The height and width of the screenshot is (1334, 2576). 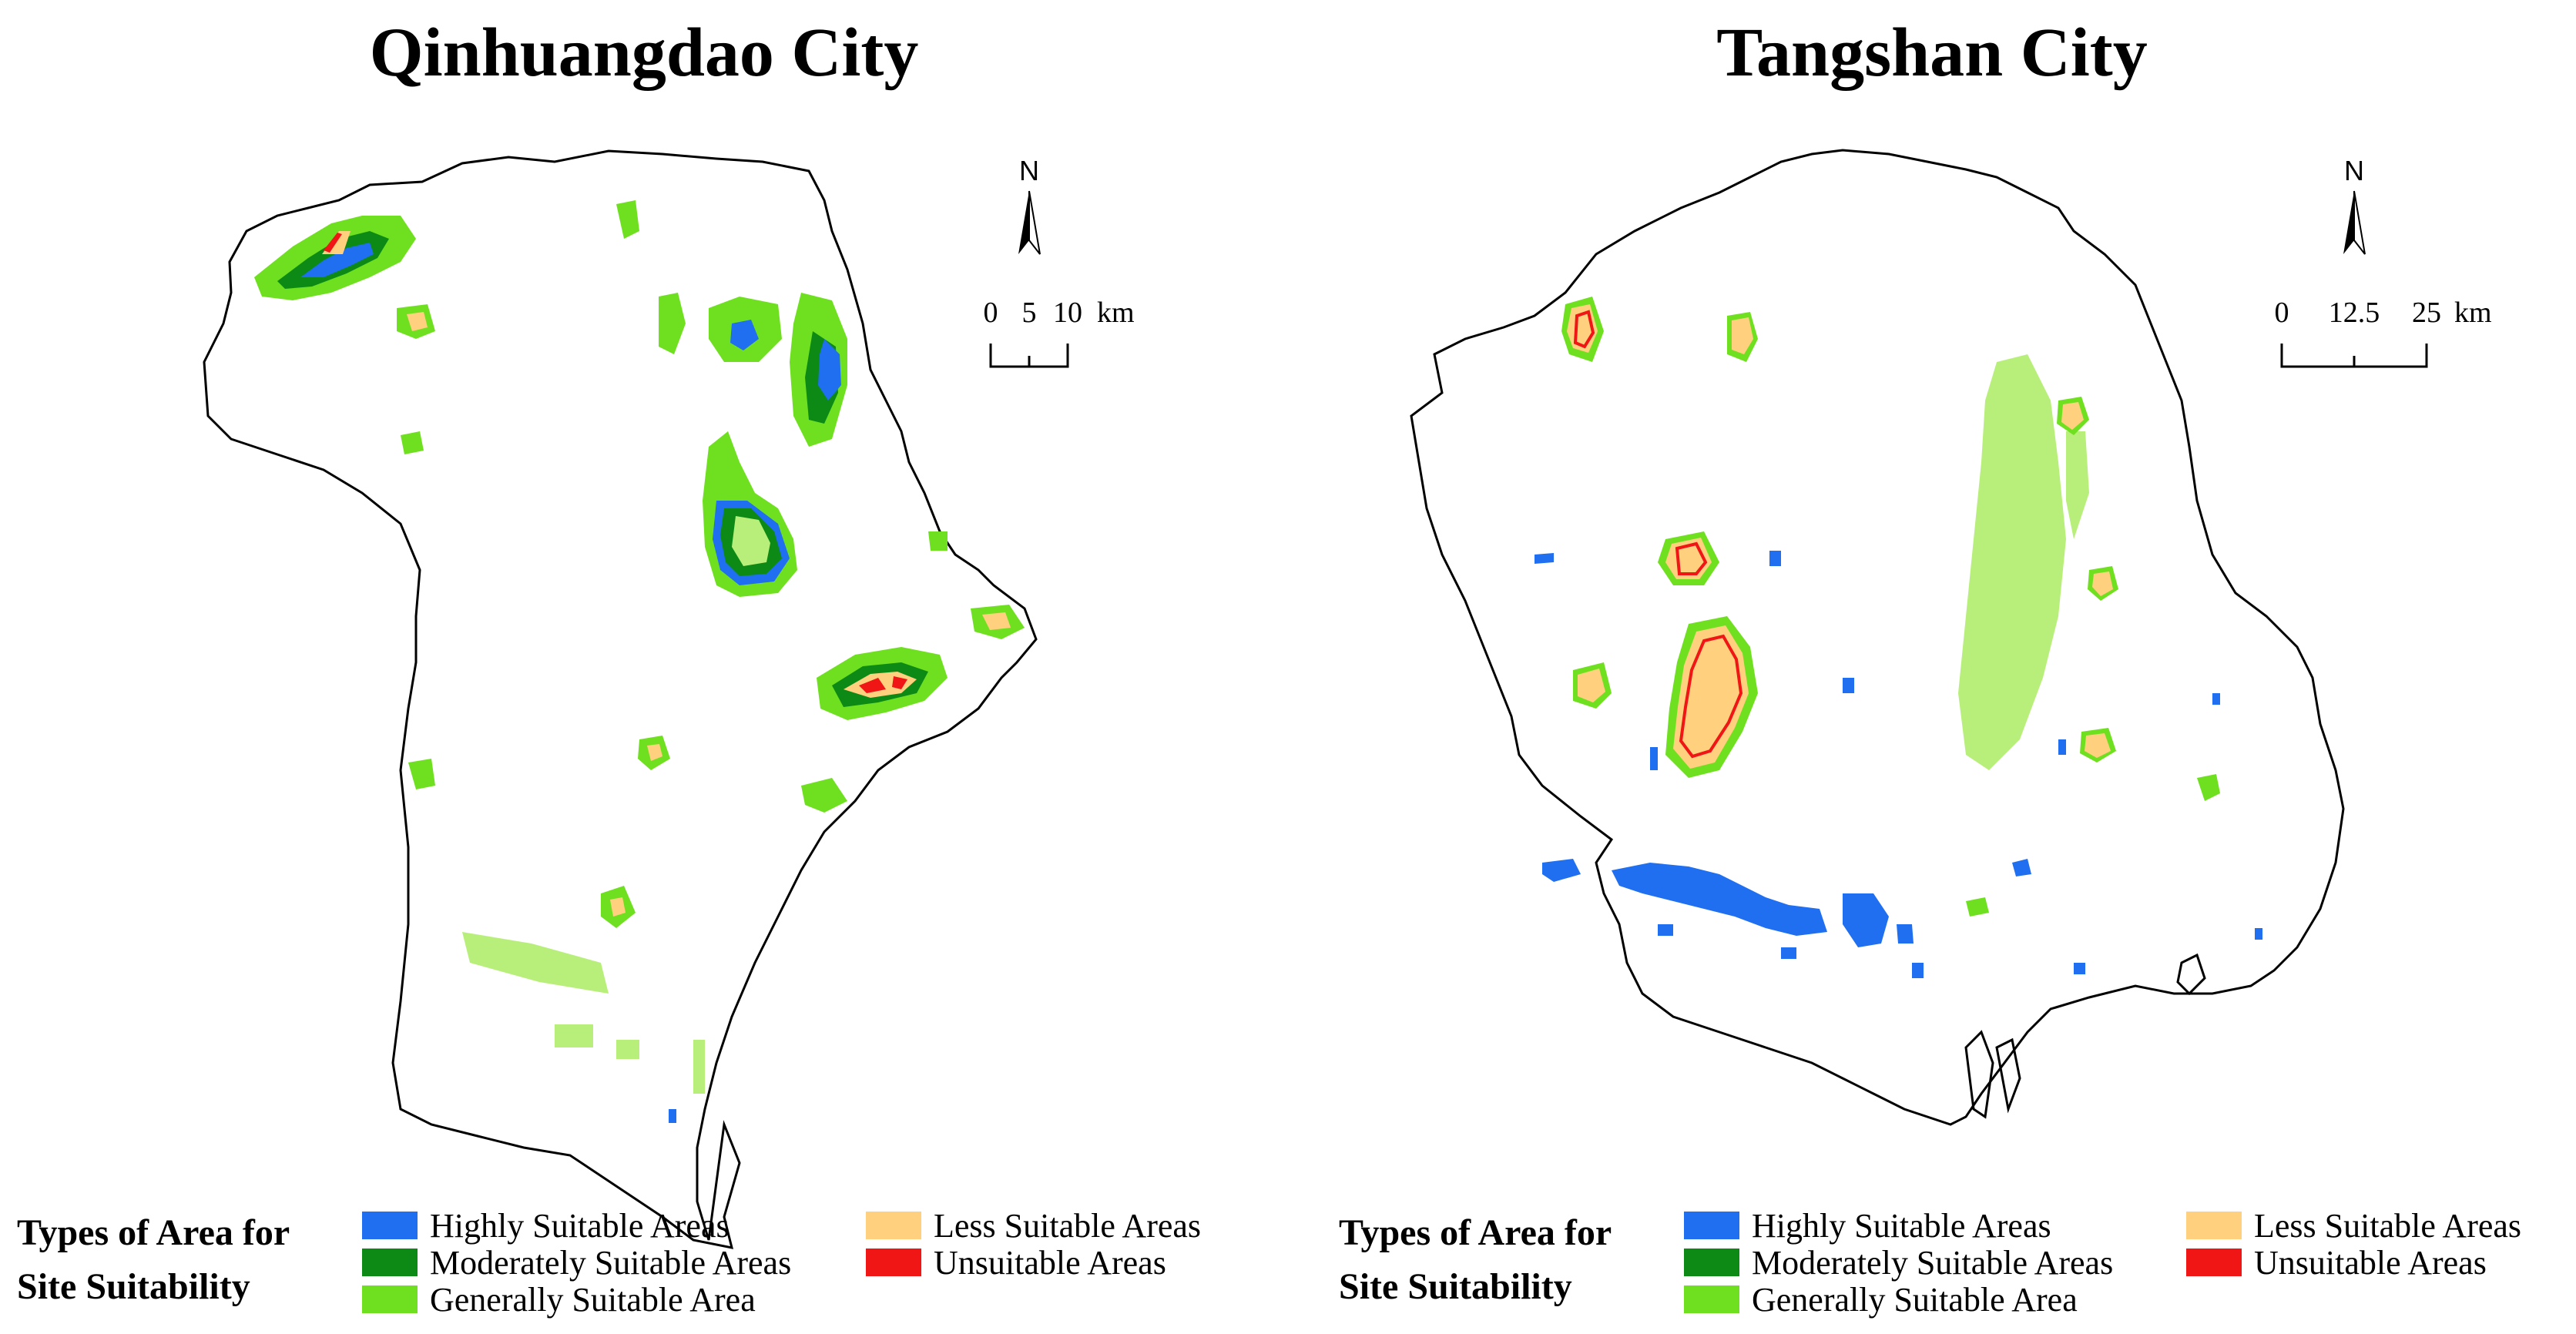 I want to click on blob-highly, so click(x=744, y=335).